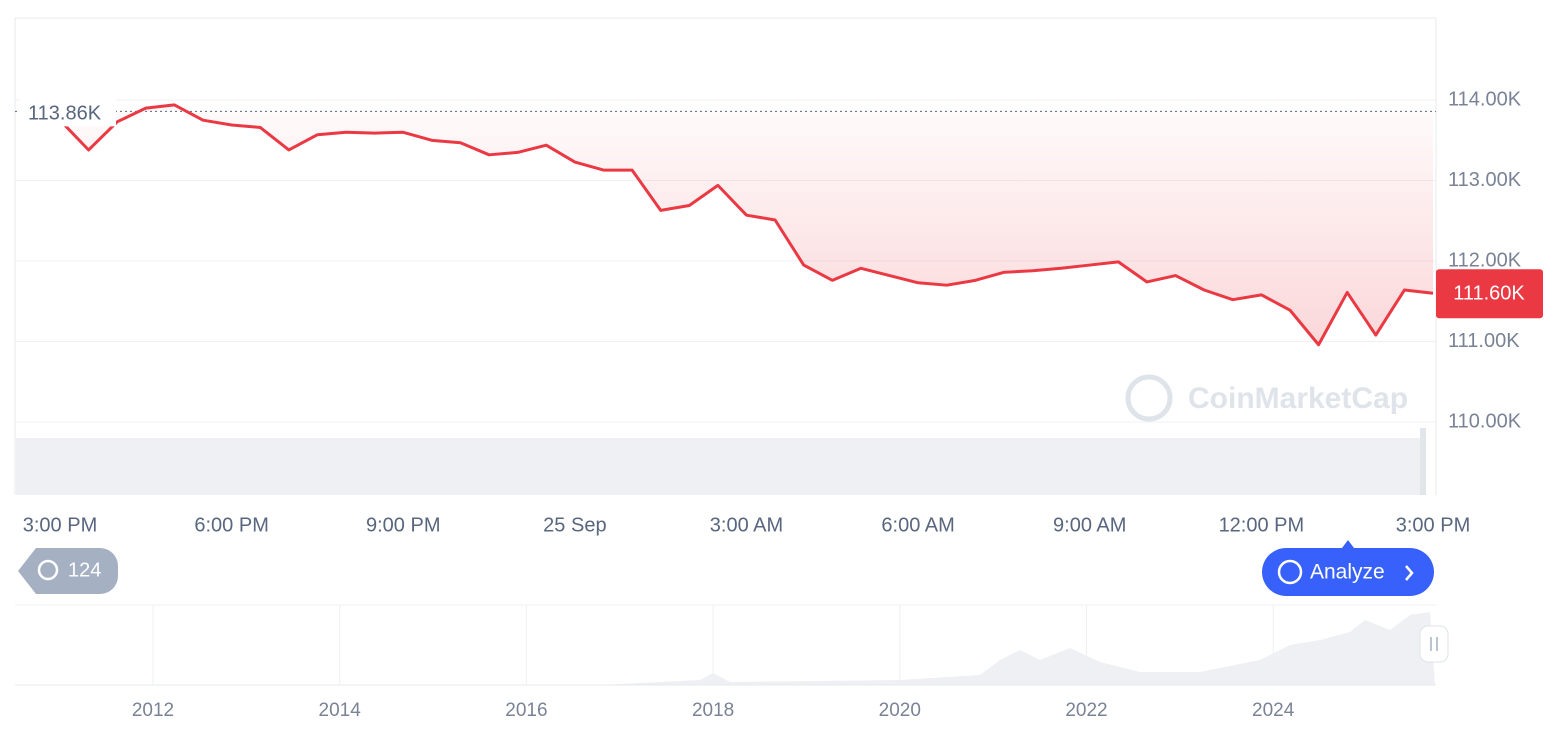 The width and height of the screenshot is (1566, 732). I want to click on y-tick-label: 112.00K, so click(1485, 260).